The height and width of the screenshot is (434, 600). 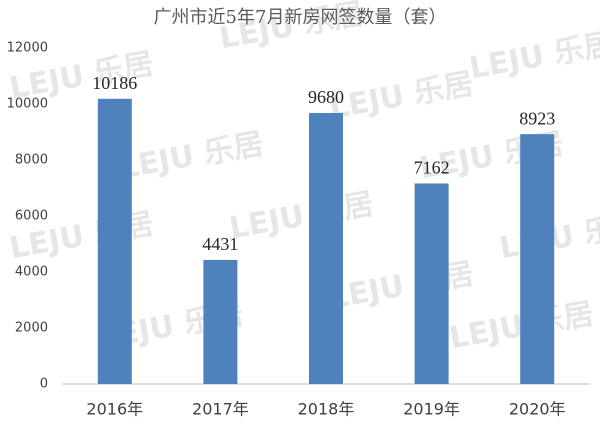 I want to click on x-tick-label: 2016年, so click(x=114, y=409).